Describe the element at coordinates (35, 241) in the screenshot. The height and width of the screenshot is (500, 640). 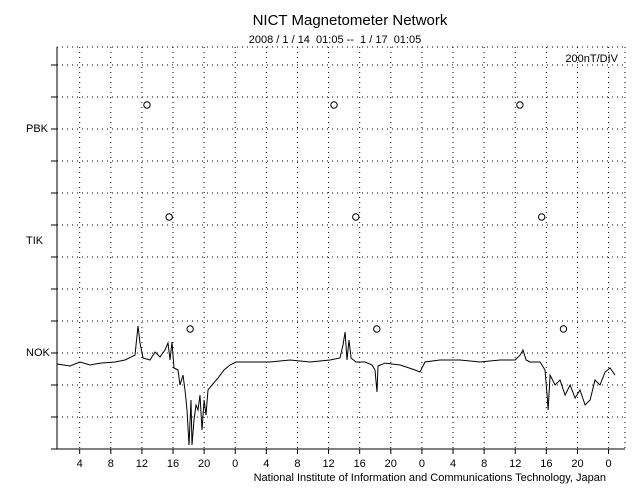
I see `y-tick-label: TIK` at that location.